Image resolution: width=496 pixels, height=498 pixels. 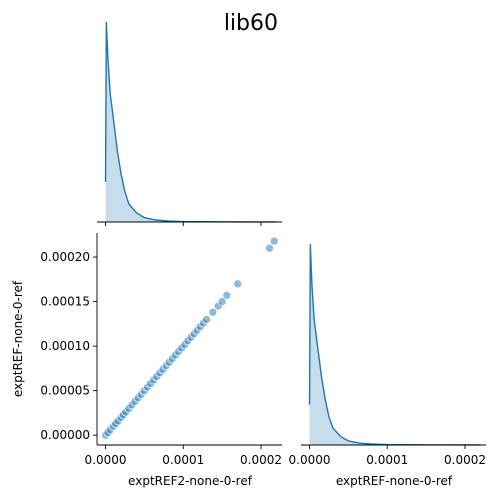 I want to click on scatter-y-ticks: 0.00000 0.00005 0.00010 0.00015 0.00020, so click(x=68, y=346).